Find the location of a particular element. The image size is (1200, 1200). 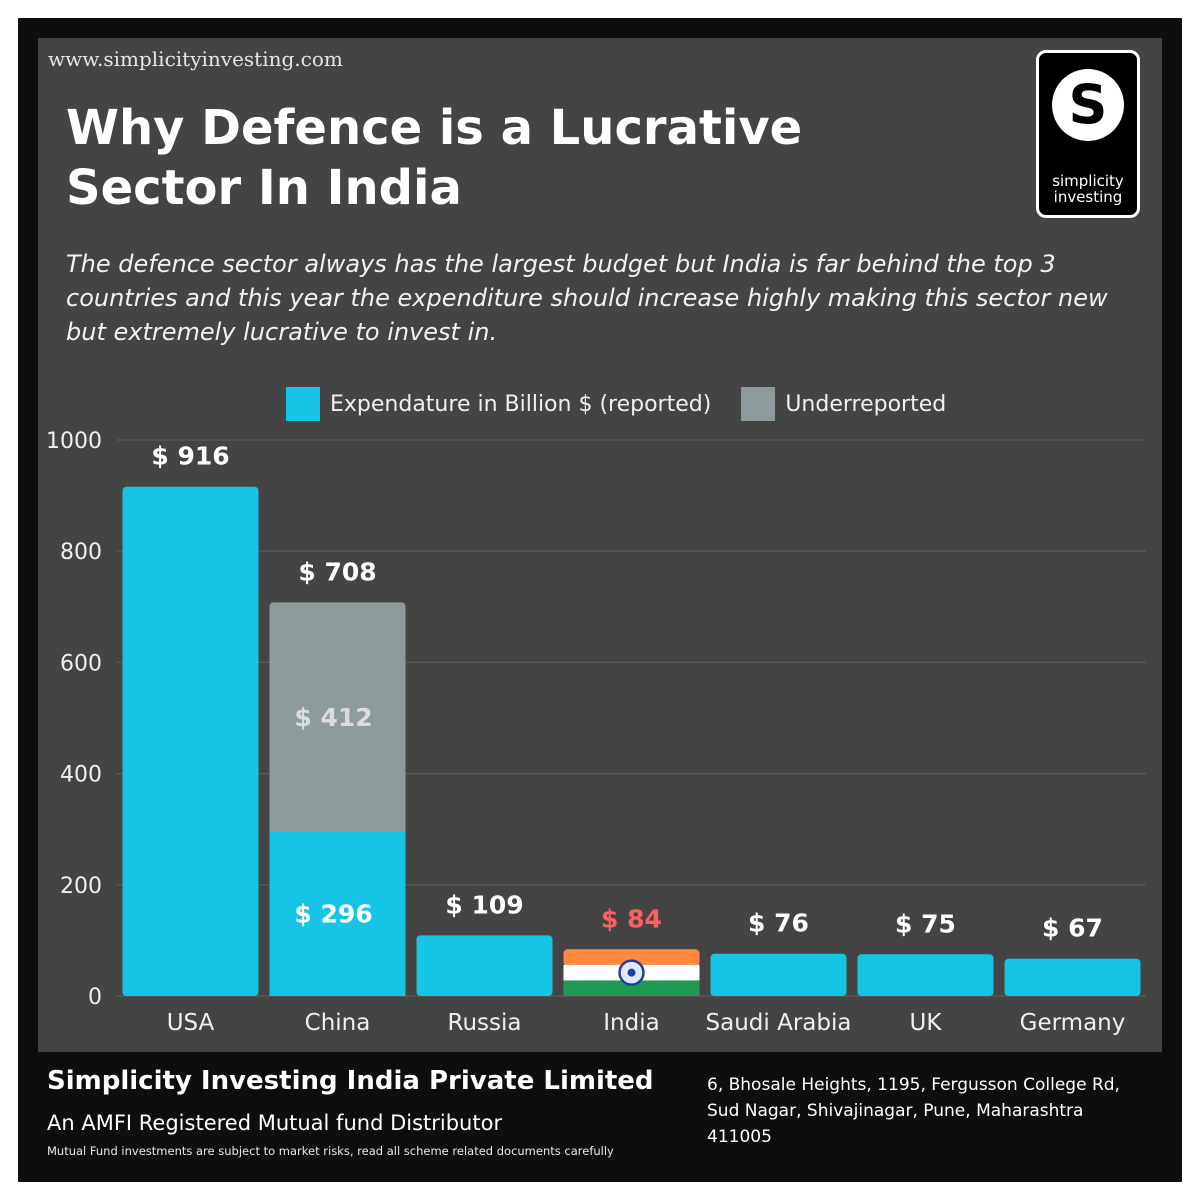

bar-china-reported is located at coordinates (337, 913).